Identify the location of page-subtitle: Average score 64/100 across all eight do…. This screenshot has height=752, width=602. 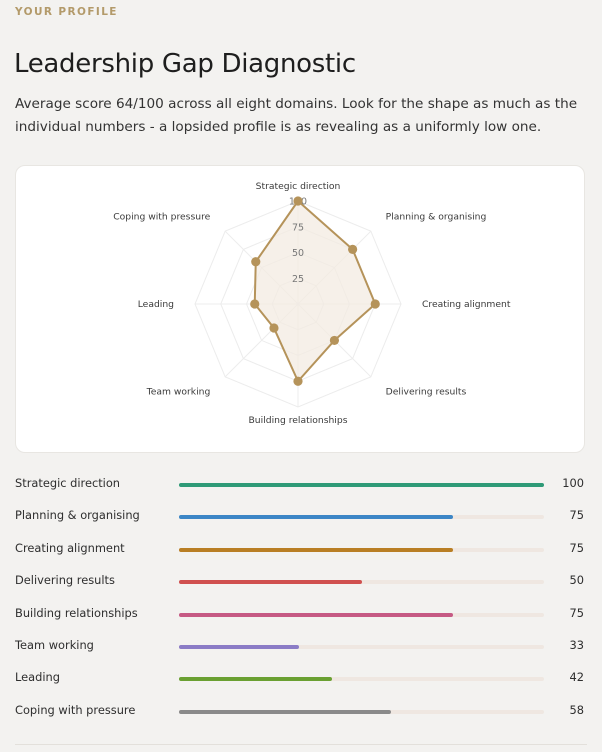
(296, 115).